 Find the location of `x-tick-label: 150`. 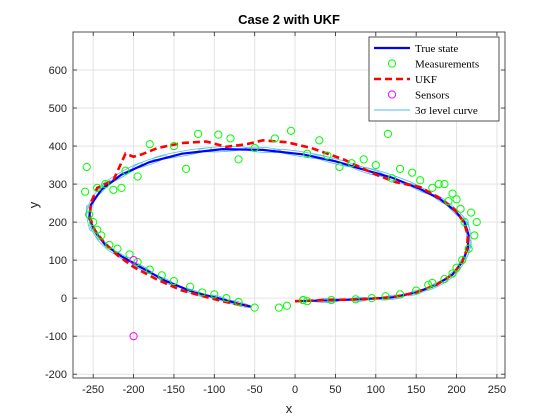

x-tick-label: 150 is located at coordinates (416, 390).